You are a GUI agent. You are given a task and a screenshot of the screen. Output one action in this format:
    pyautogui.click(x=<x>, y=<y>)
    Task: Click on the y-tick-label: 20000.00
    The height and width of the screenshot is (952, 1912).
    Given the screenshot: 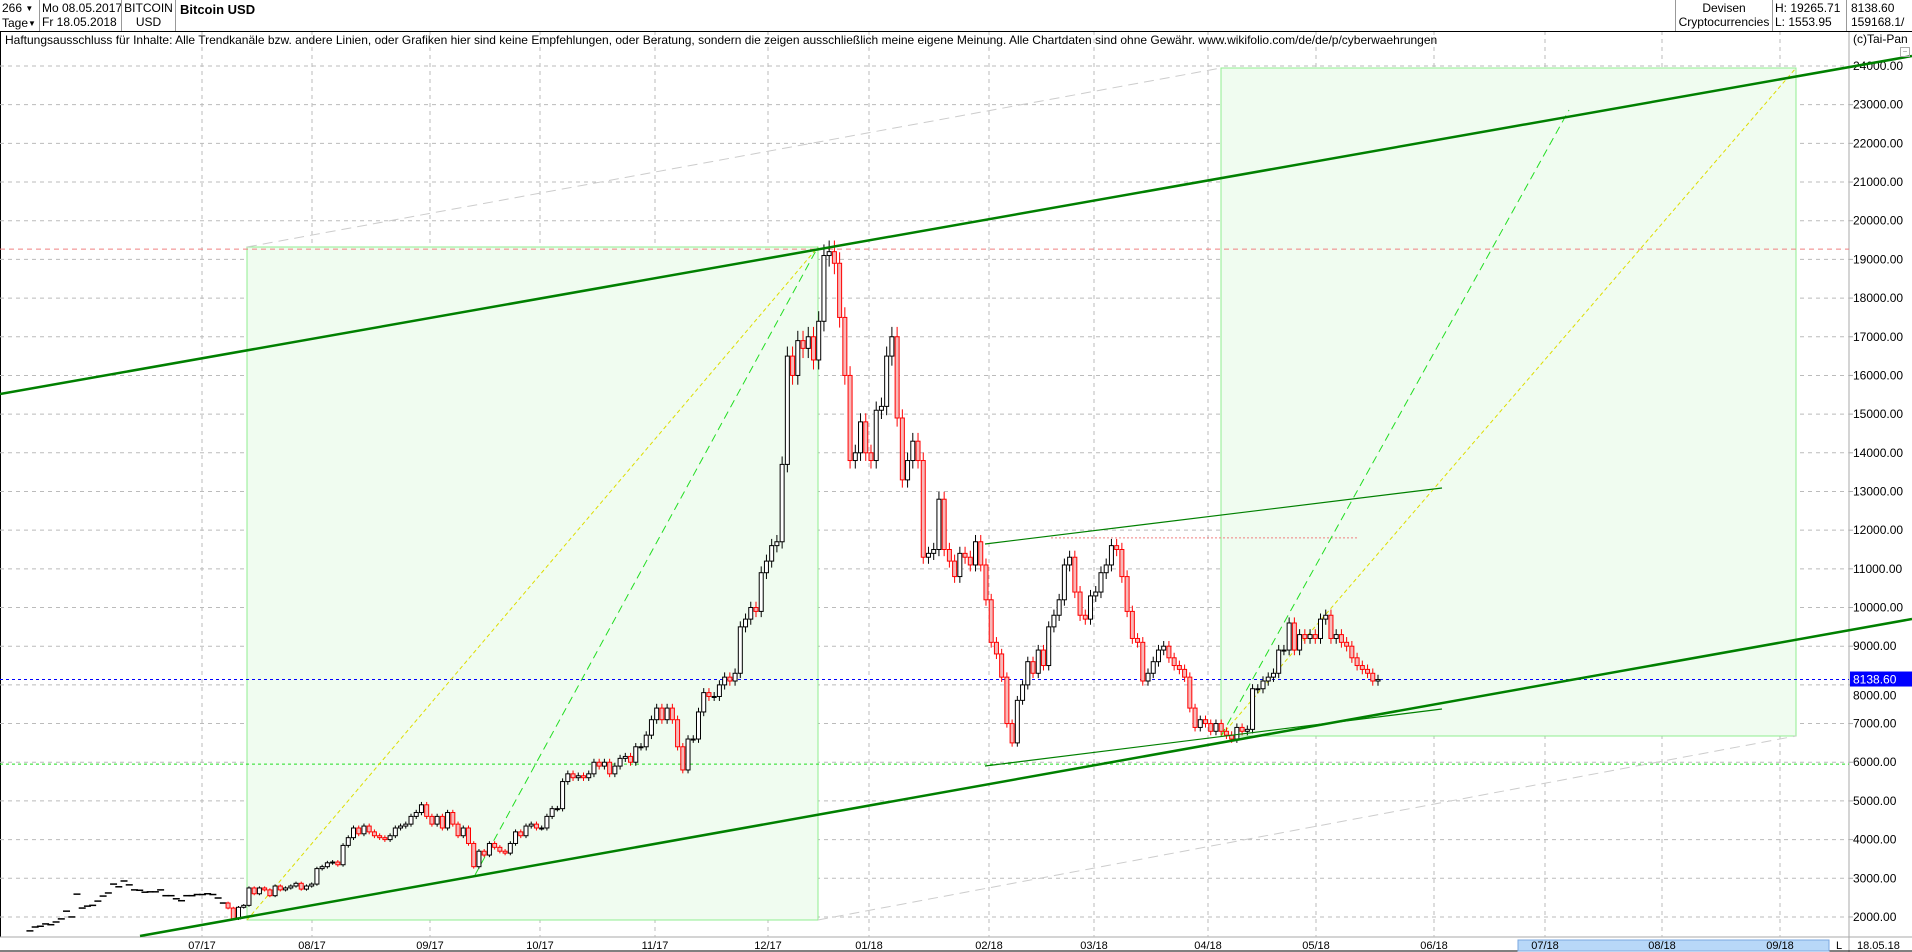 What is the action you would take?
    pyautogui.click(x=1878, y=221)
    